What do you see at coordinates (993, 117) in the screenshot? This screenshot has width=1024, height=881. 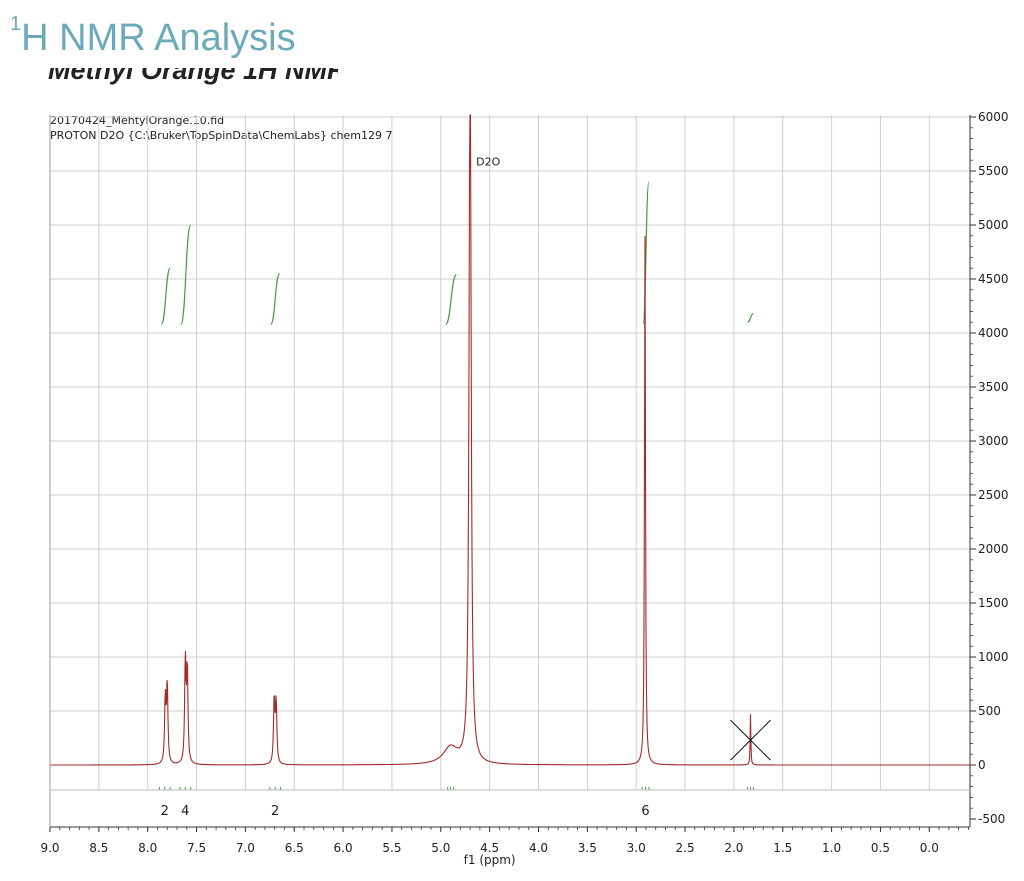 I see `y-tick-label: 6000` at bounding box center [993, 117].